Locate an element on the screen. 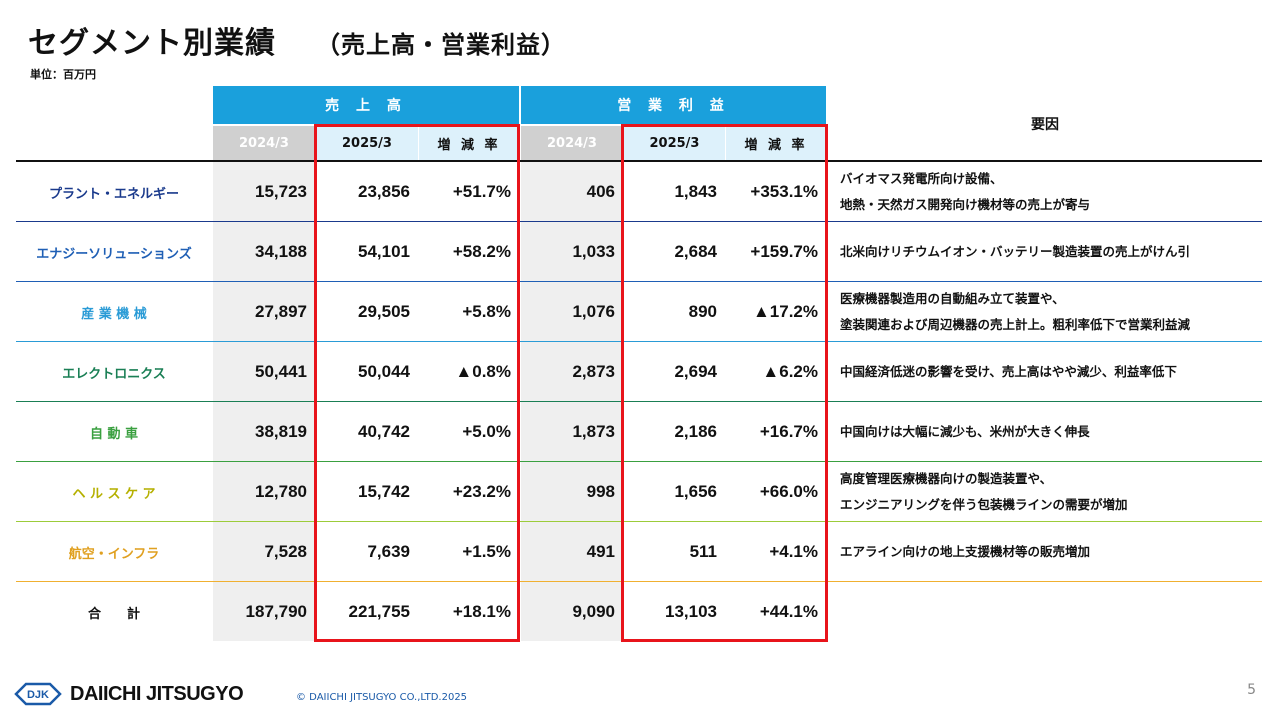 This screenshot has width=1280, height=720. brand-name: DAIICHI JITSUGYO is located at coordinates (157, 693).